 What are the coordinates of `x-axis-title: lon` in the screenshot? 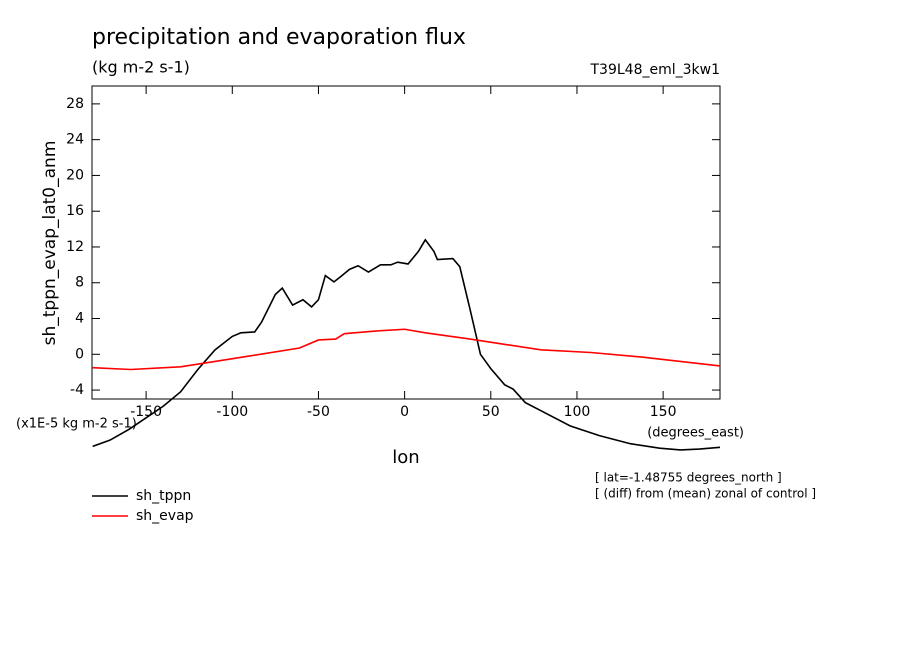 It's located at (405, 457).